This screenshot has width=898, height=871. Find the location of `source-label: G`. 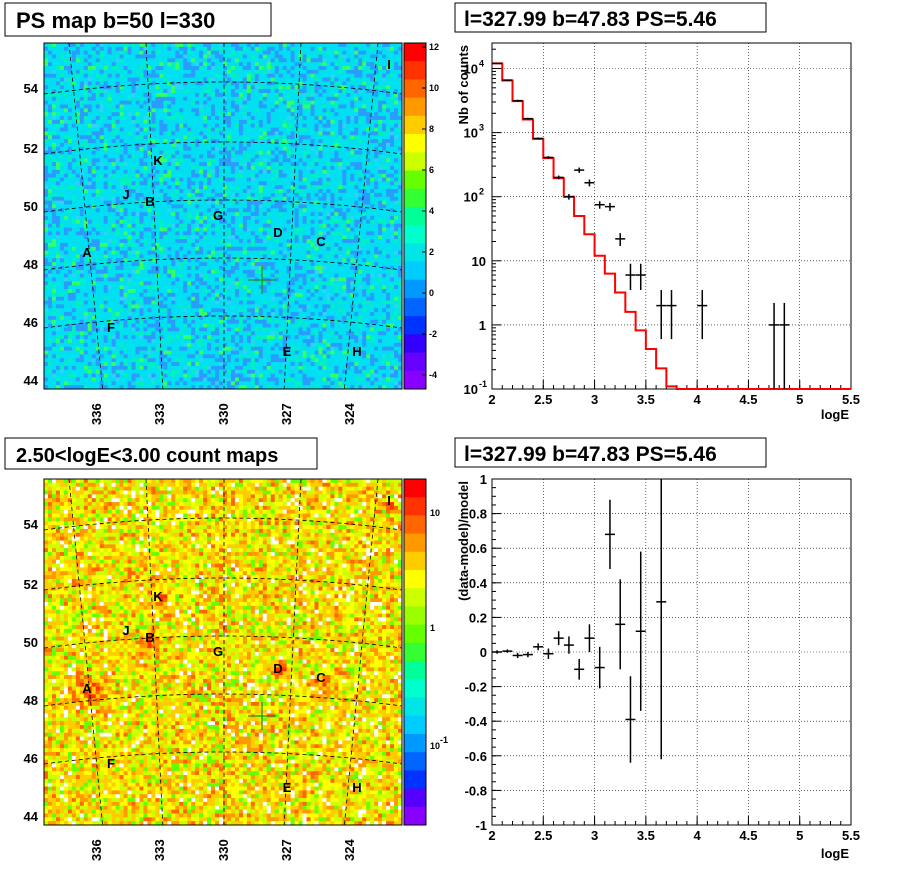

source-label: G is located at coordinates (218, 651).